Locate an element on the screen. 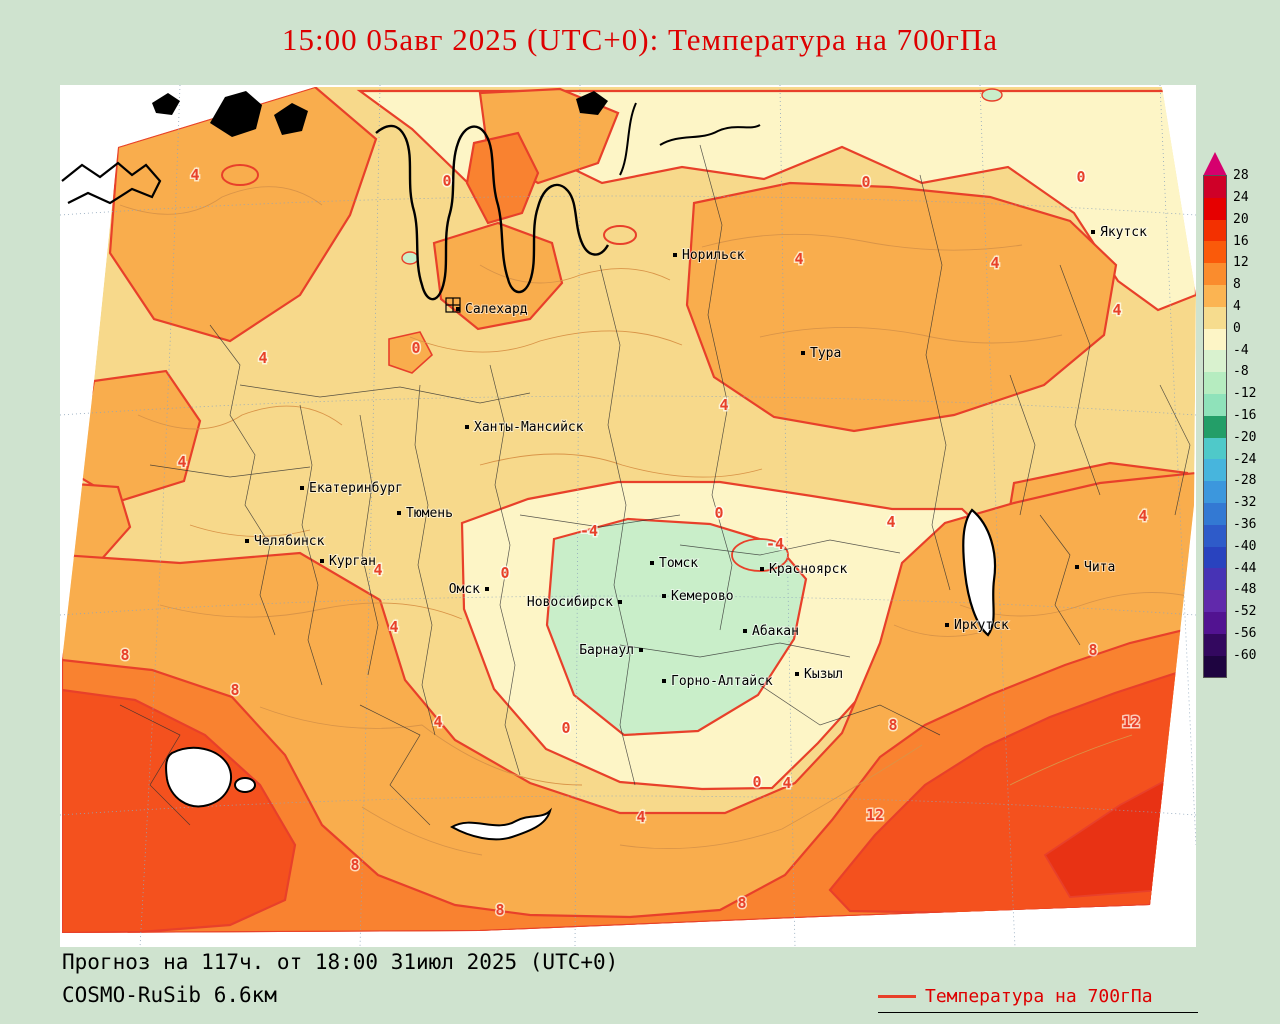  city-marker: Салехард is located at coordinates (492, 309).